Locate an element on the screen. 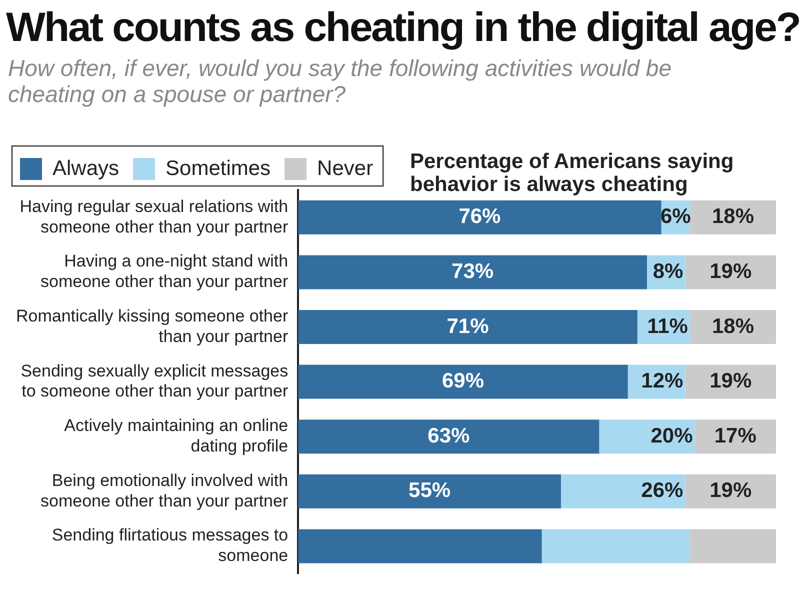 This screenshot has height=600, width=800. data-label: 63% is located at coordinates (449, 436).